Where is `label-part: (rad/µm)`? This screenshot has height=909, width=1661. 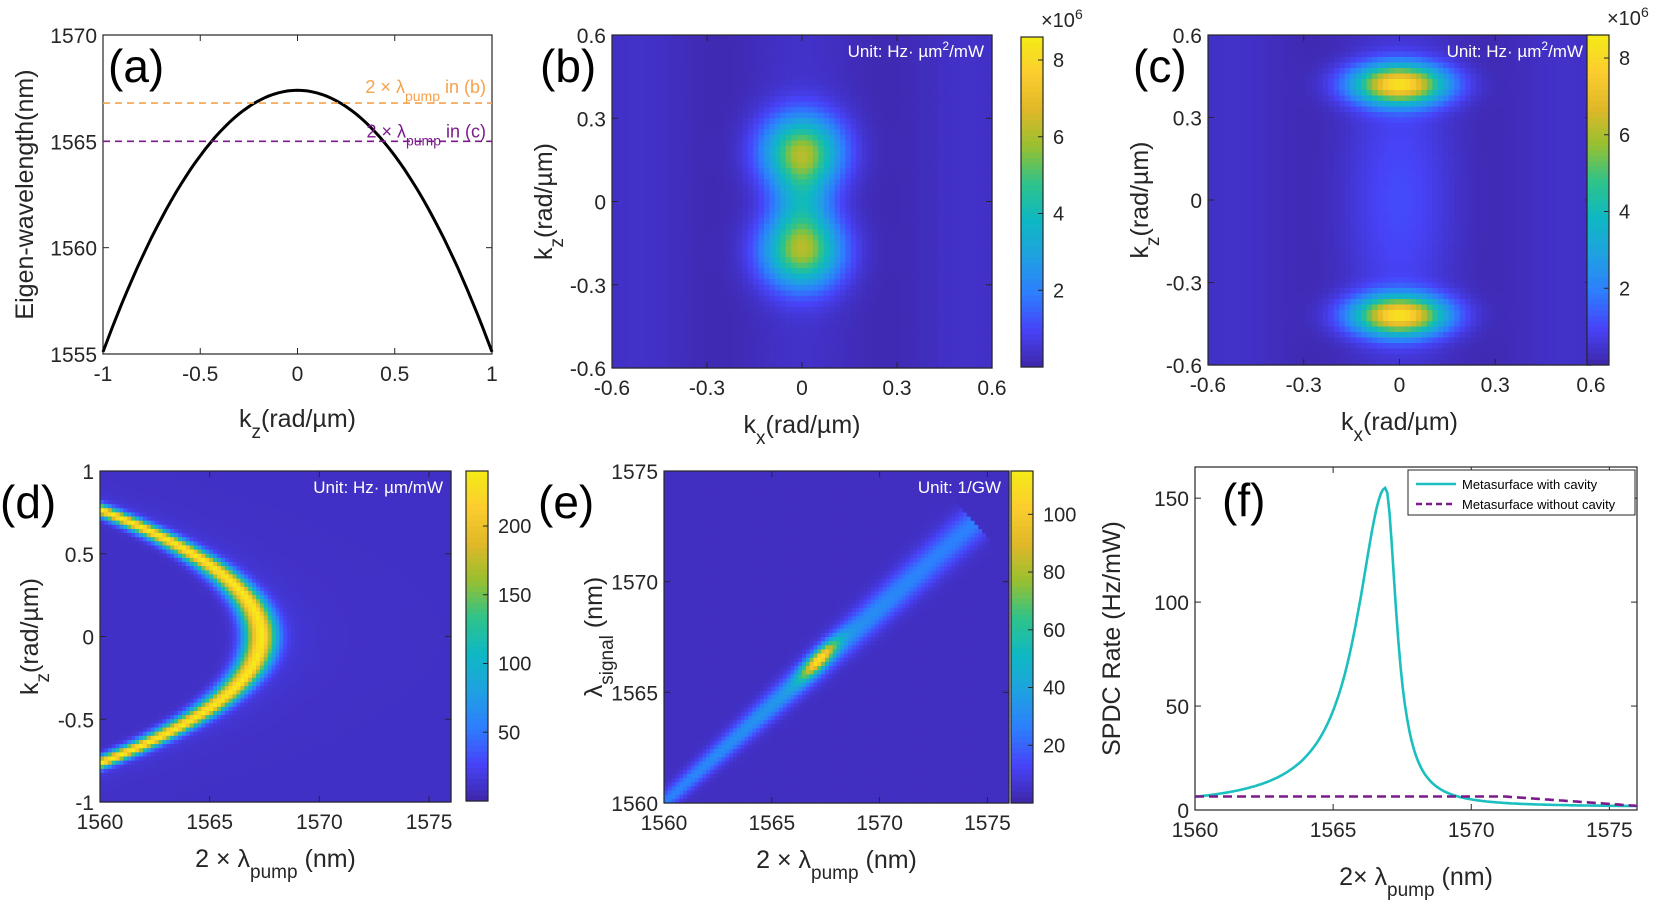
label-part: (rad/µm) is located at coordinates (544, 190).